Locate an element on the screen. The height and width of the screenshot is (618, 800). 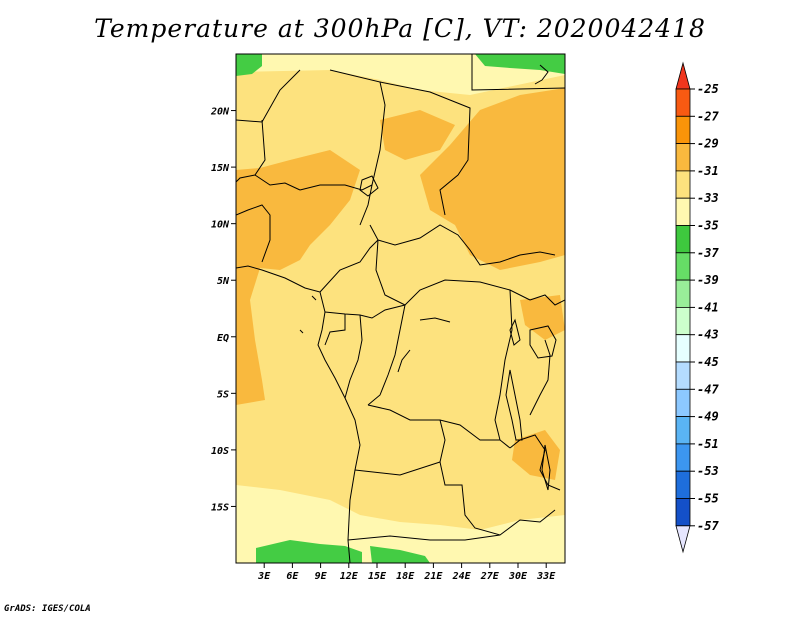
lat-tick-label: 20N is located at coordinates (220, 112).